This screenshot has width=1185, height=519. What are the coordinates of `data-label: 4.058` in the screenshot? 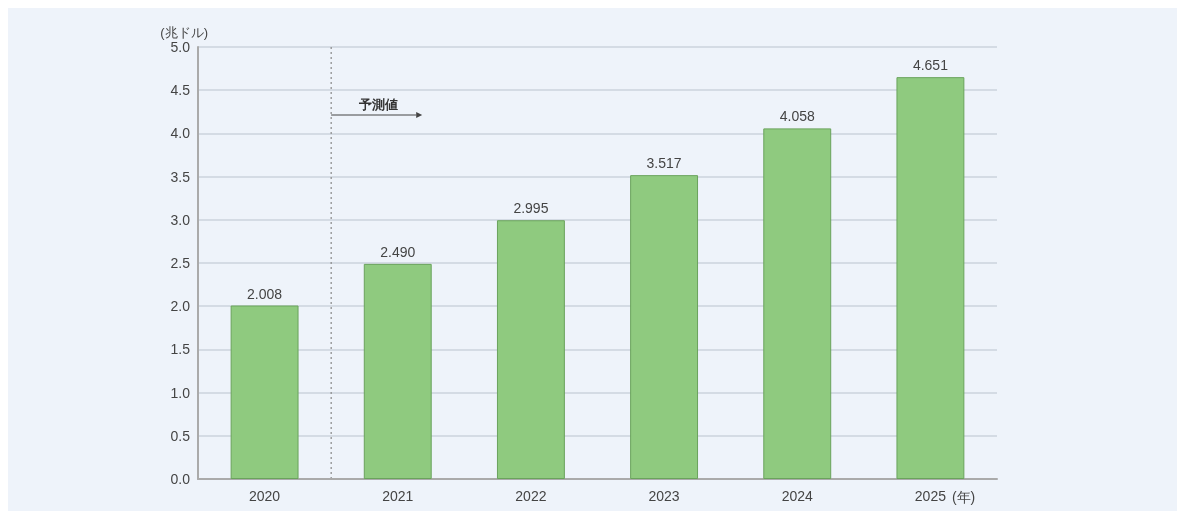 It's located at (797, 116).